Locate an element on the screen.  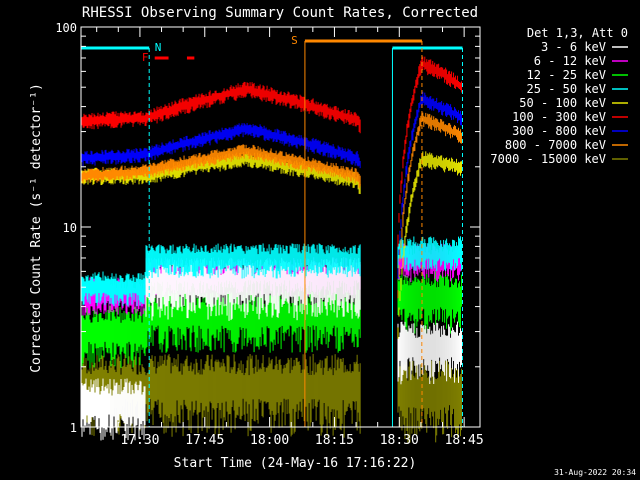
x-tick-label: 18:45 is located at coordinates (464, 440).